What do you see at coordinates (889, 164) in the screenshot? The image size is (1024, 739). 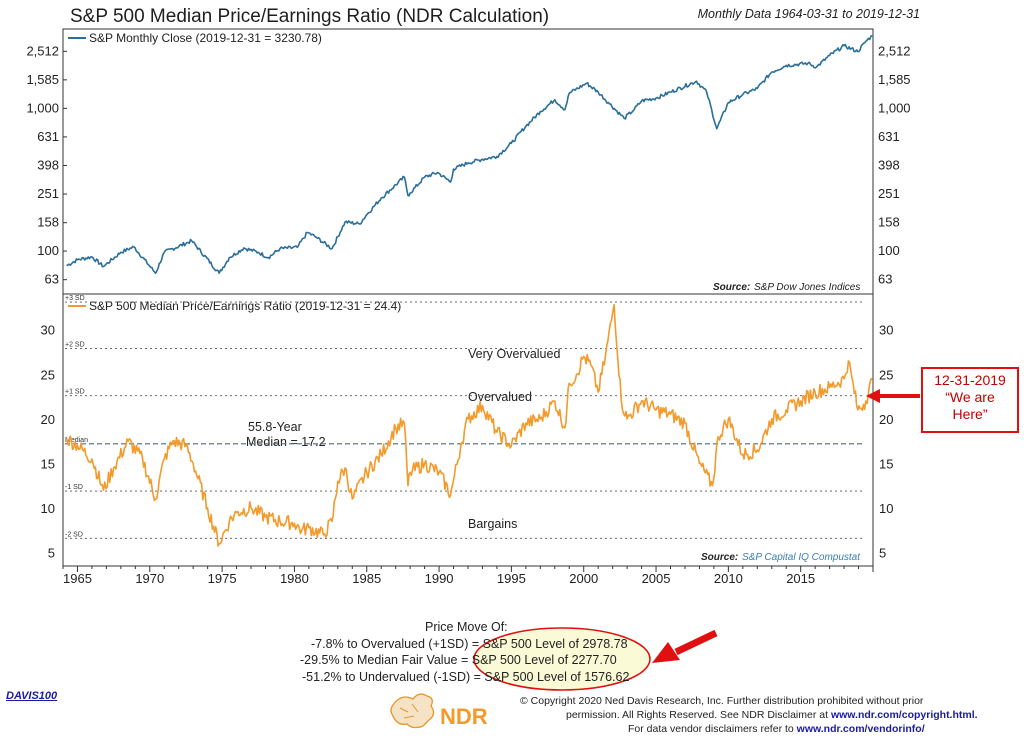 I see `price-ytick-right: 398` at bounding box center [889, 164].